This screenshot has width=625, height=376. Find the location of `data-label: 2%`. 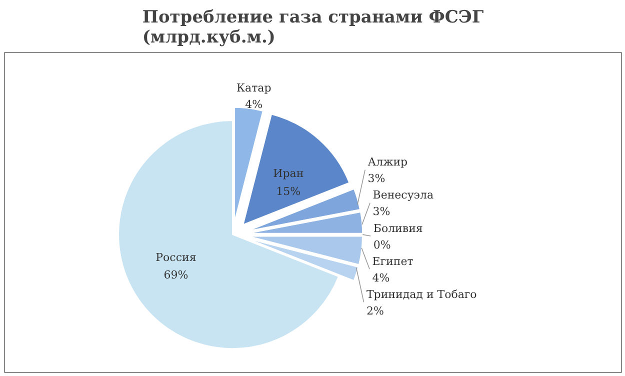

data-label: 2% is located at coordinates (375, 311).